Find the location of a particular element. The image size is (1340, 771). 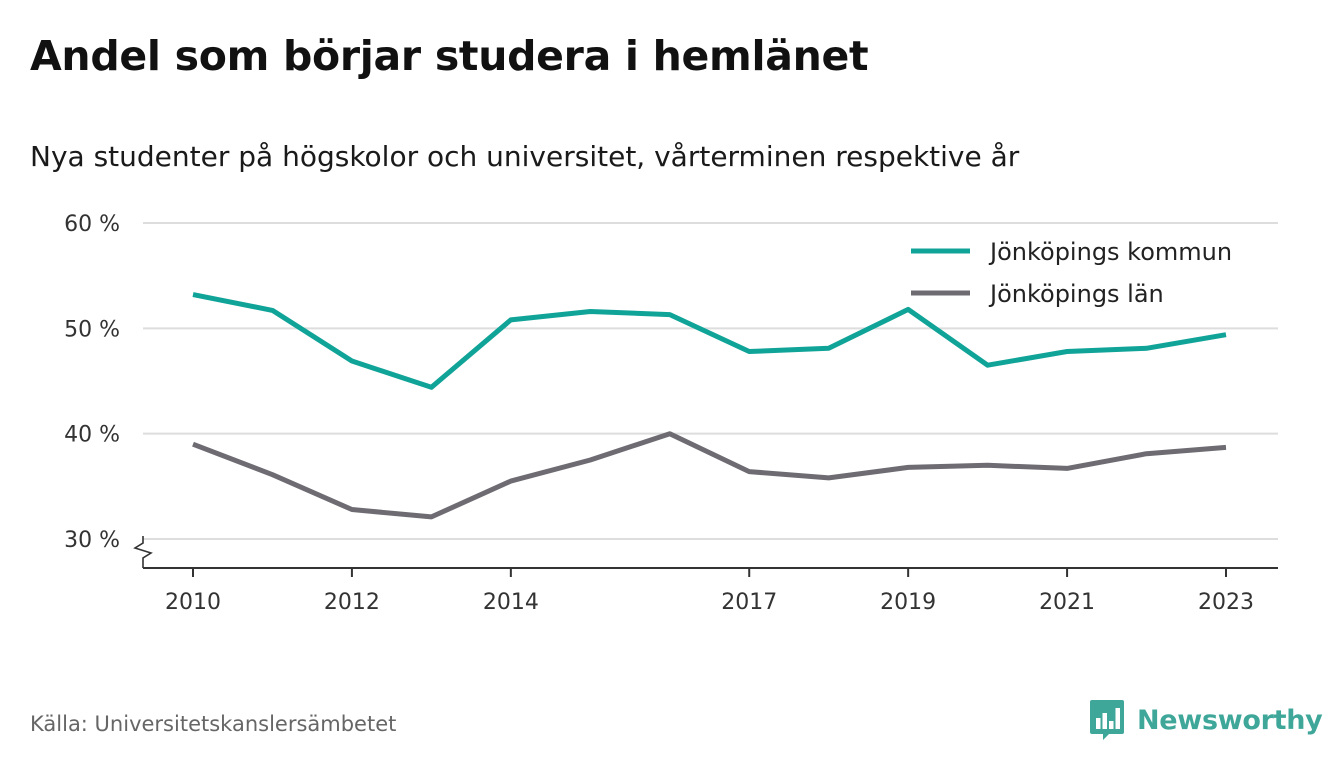

x-tick-label: 2021 is located at coordinates (1067, 602).